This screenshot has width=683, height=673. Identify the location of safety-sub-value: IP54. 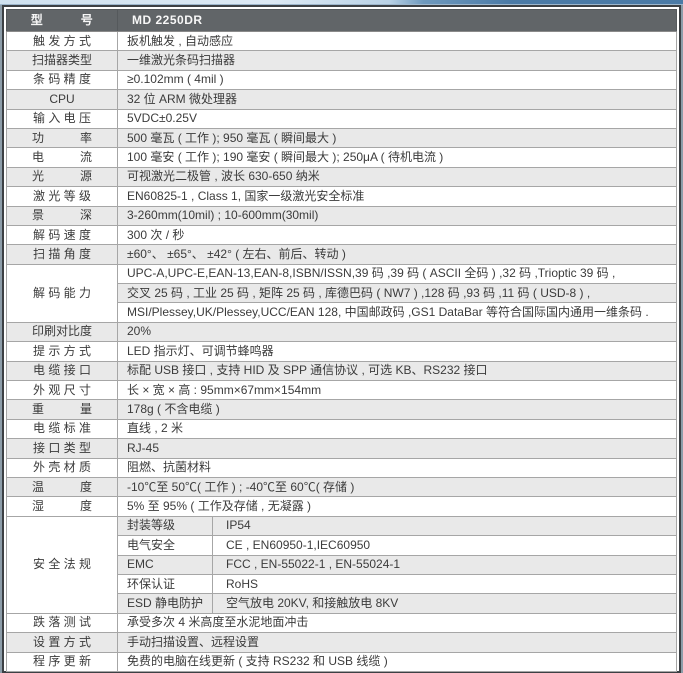
(444, 526).